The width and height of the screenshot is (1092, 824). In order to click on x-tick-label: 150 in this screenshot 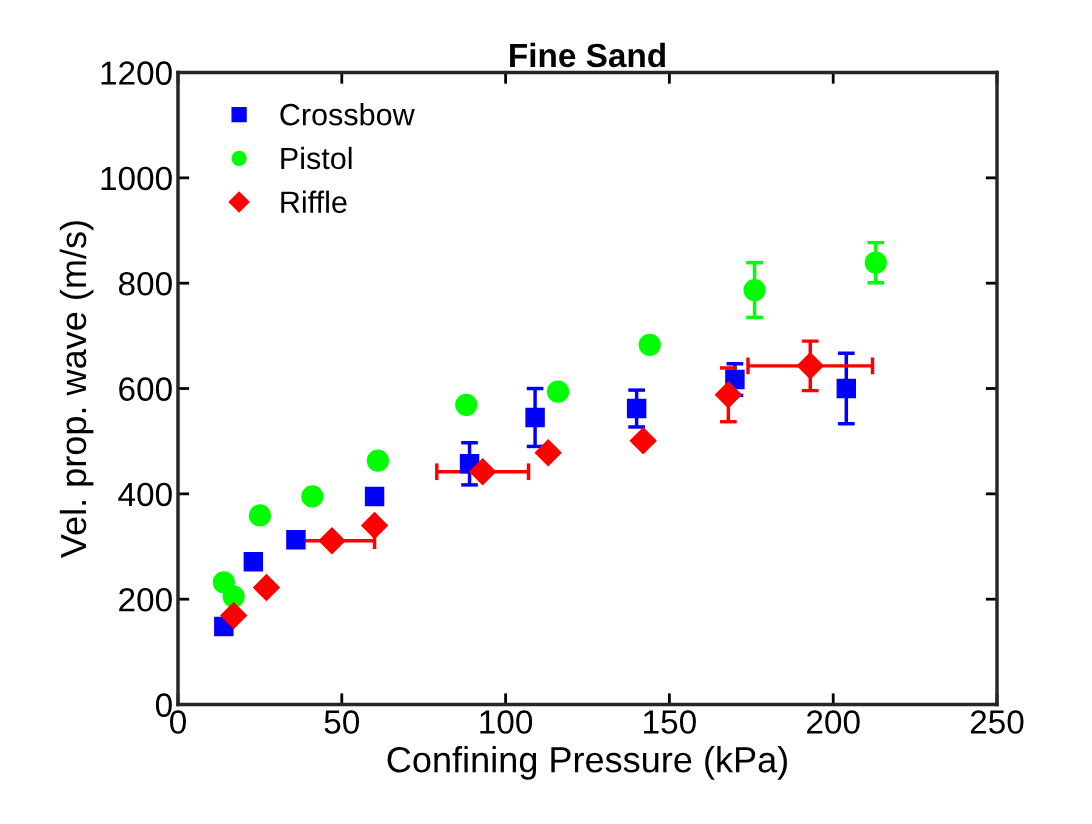, I will do `click(670, 722)`.